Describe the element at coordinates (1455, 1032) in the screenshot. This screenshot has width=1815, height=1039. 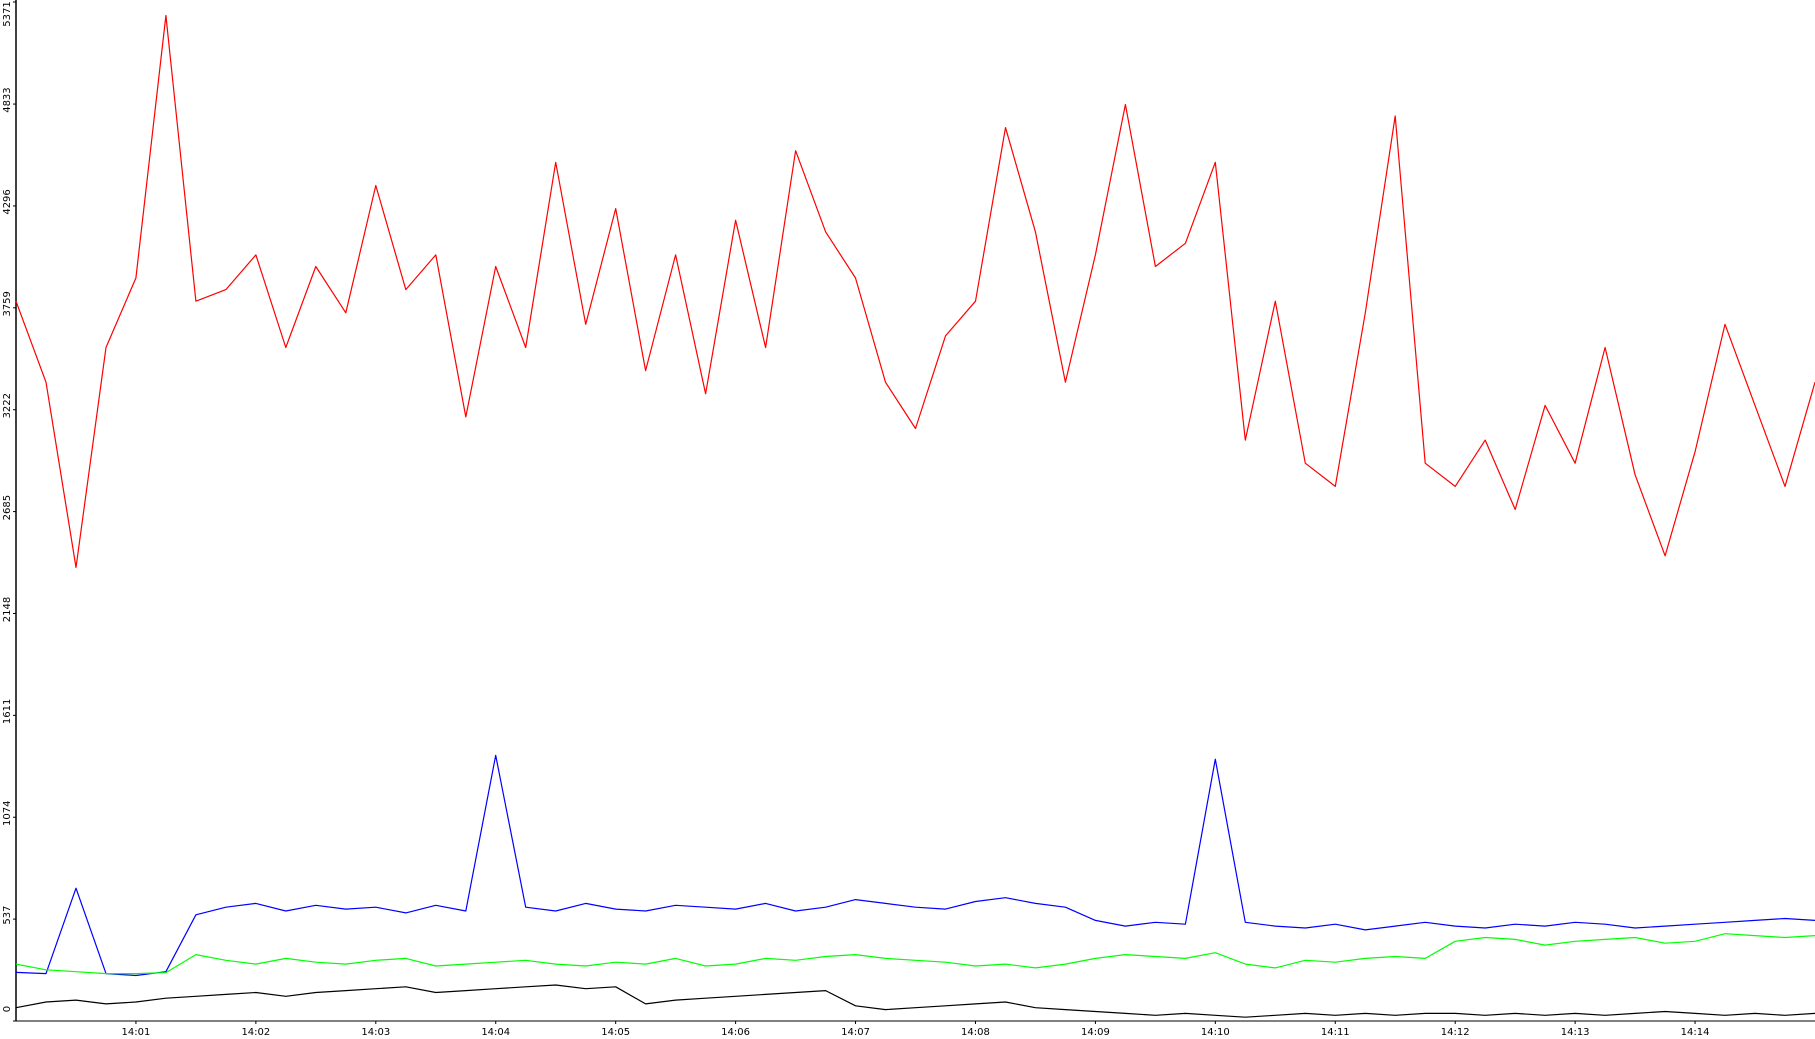
I see `x-tick-label: 14:12` at that location.